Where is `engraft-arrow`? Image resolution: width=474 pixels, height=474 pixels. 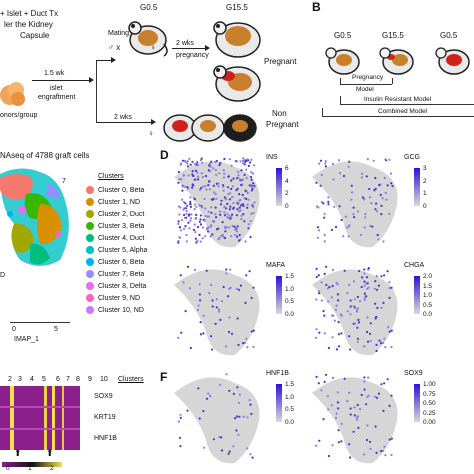
engraft-arrow is located at coordinates (63, 80).